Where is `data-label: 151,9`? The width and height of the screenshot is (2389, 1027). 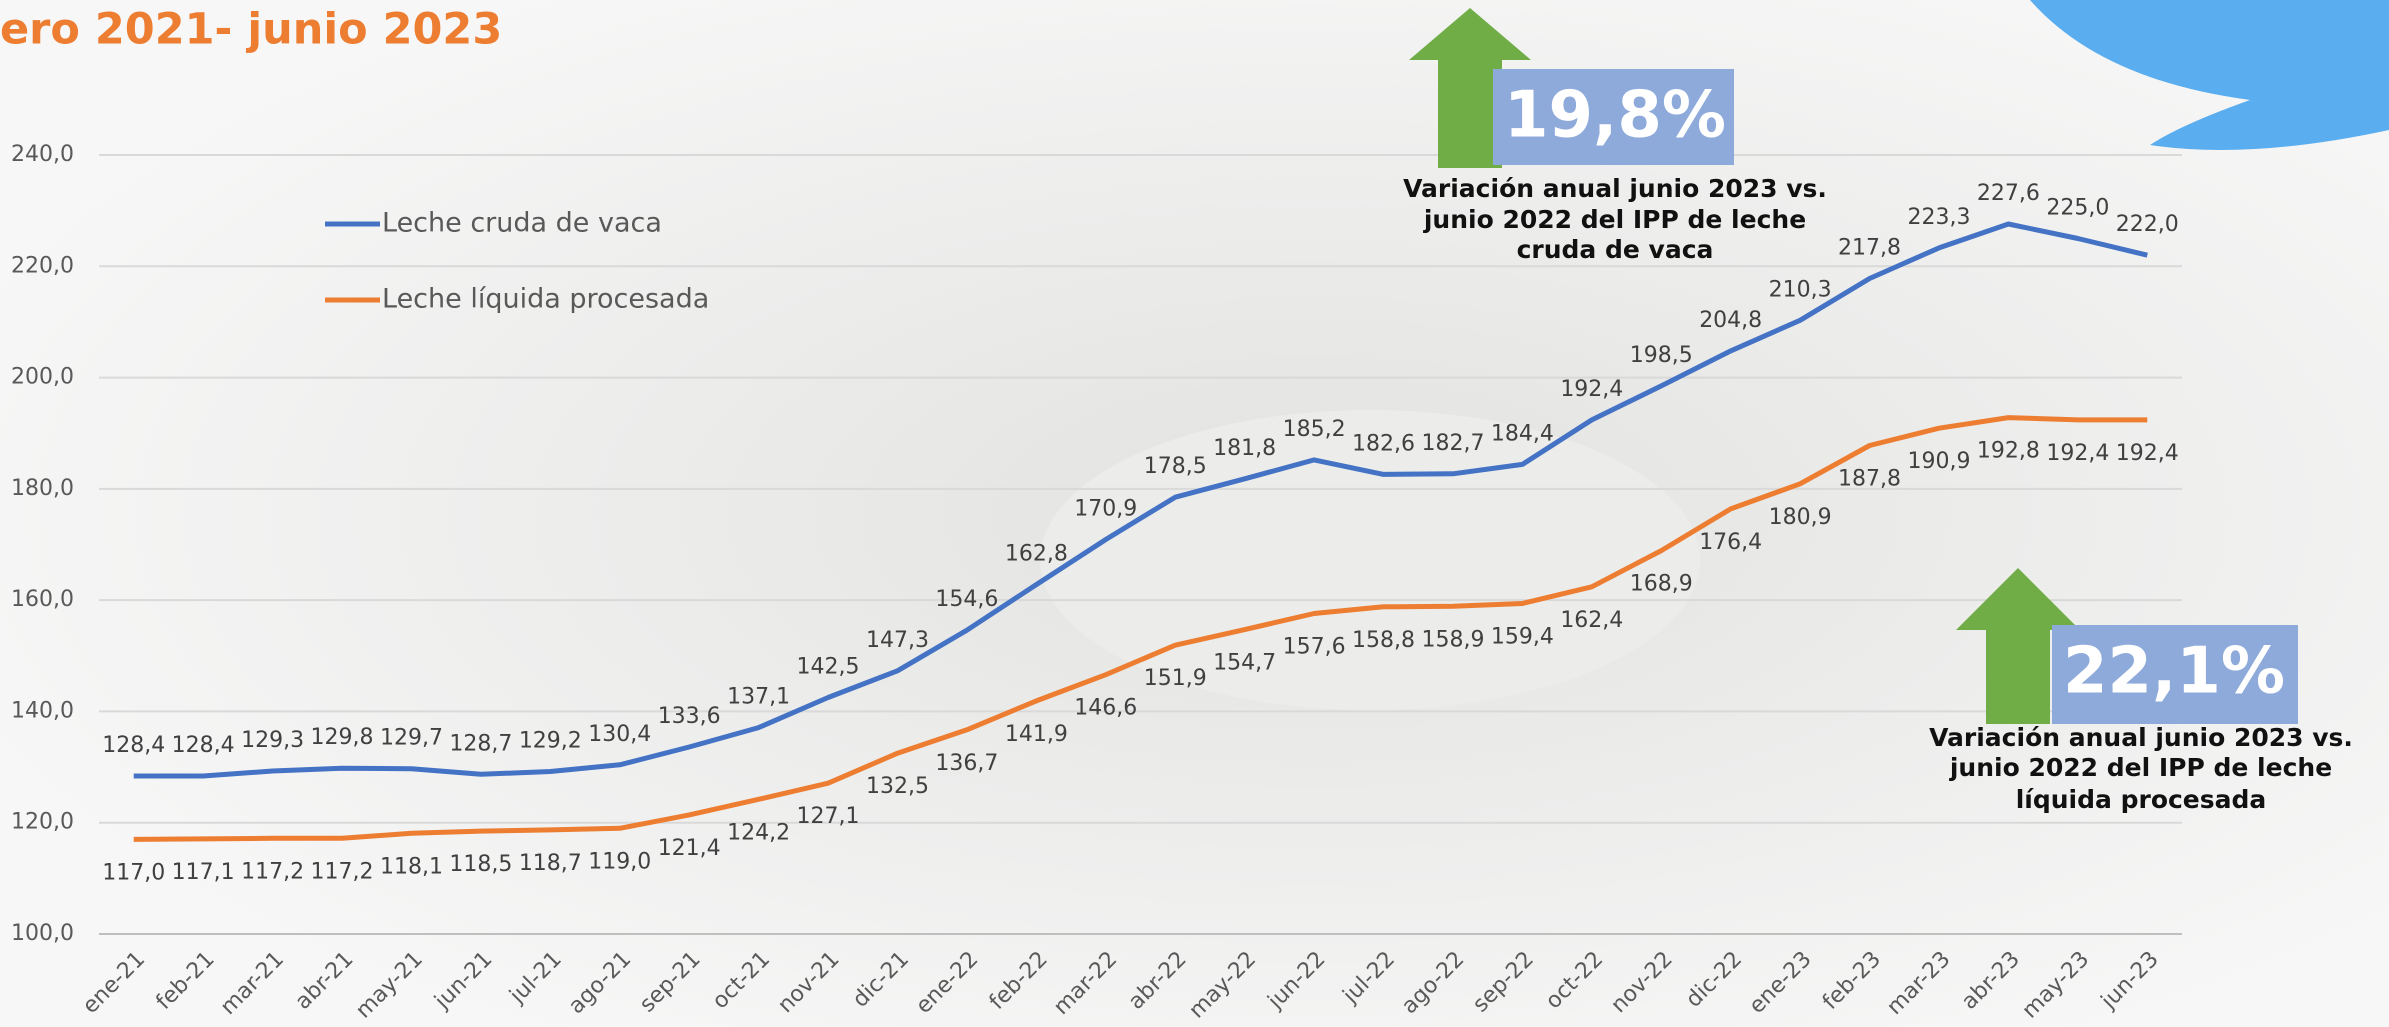 data-label: 151,9 is located at coordinates (1175, 678).